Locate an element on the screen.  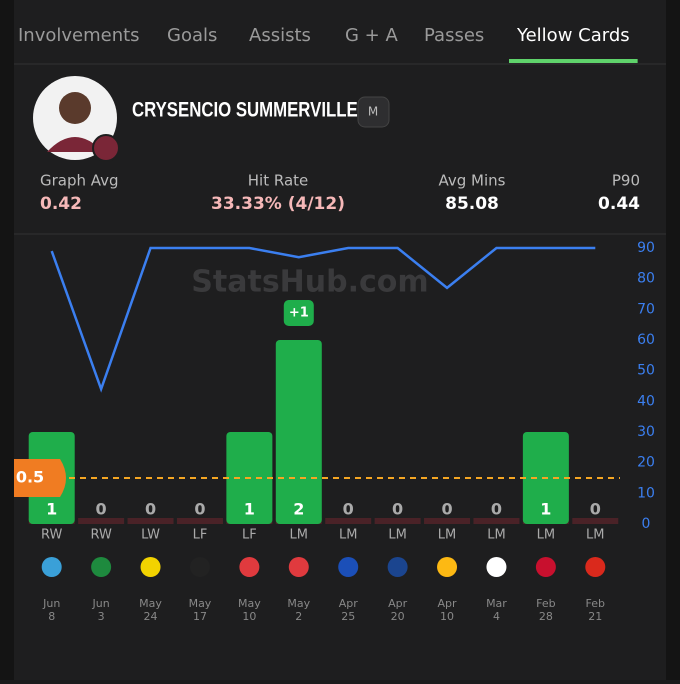
tab: Assists is located at coordinates (280, 35).